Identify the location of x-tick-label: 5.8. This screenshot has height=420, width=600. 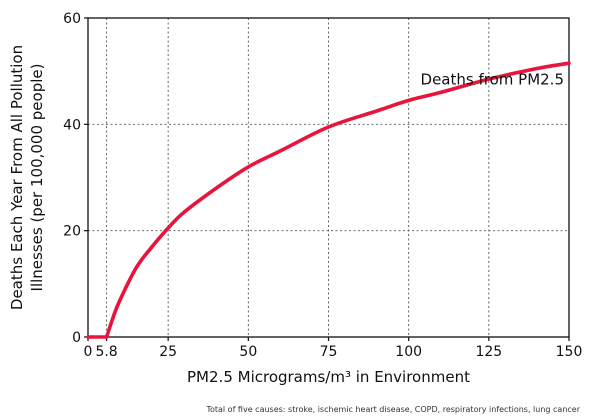
(106, 352).